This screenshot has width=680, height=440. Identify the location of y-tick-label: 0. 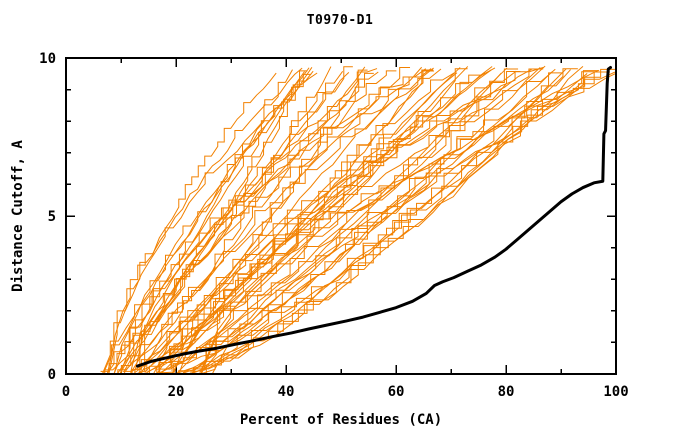
(52, 375).